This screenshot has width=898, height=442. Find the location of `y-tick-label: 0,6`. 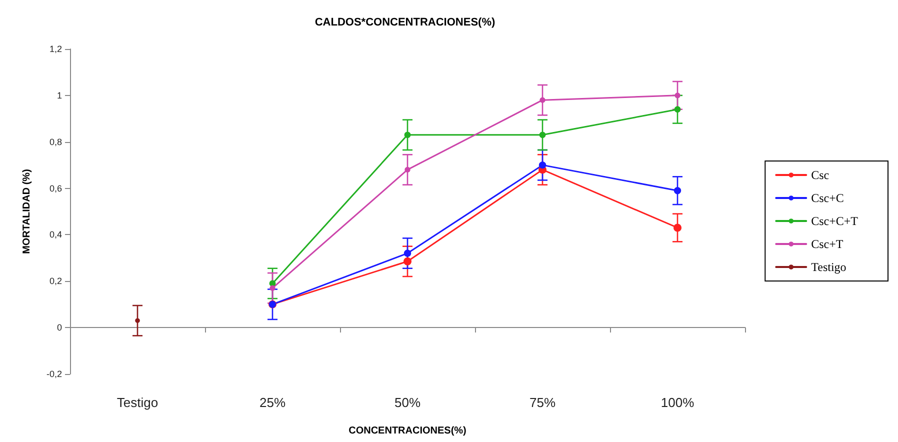

y-tick-label: 0,6 is located at coordinates (55, 188).